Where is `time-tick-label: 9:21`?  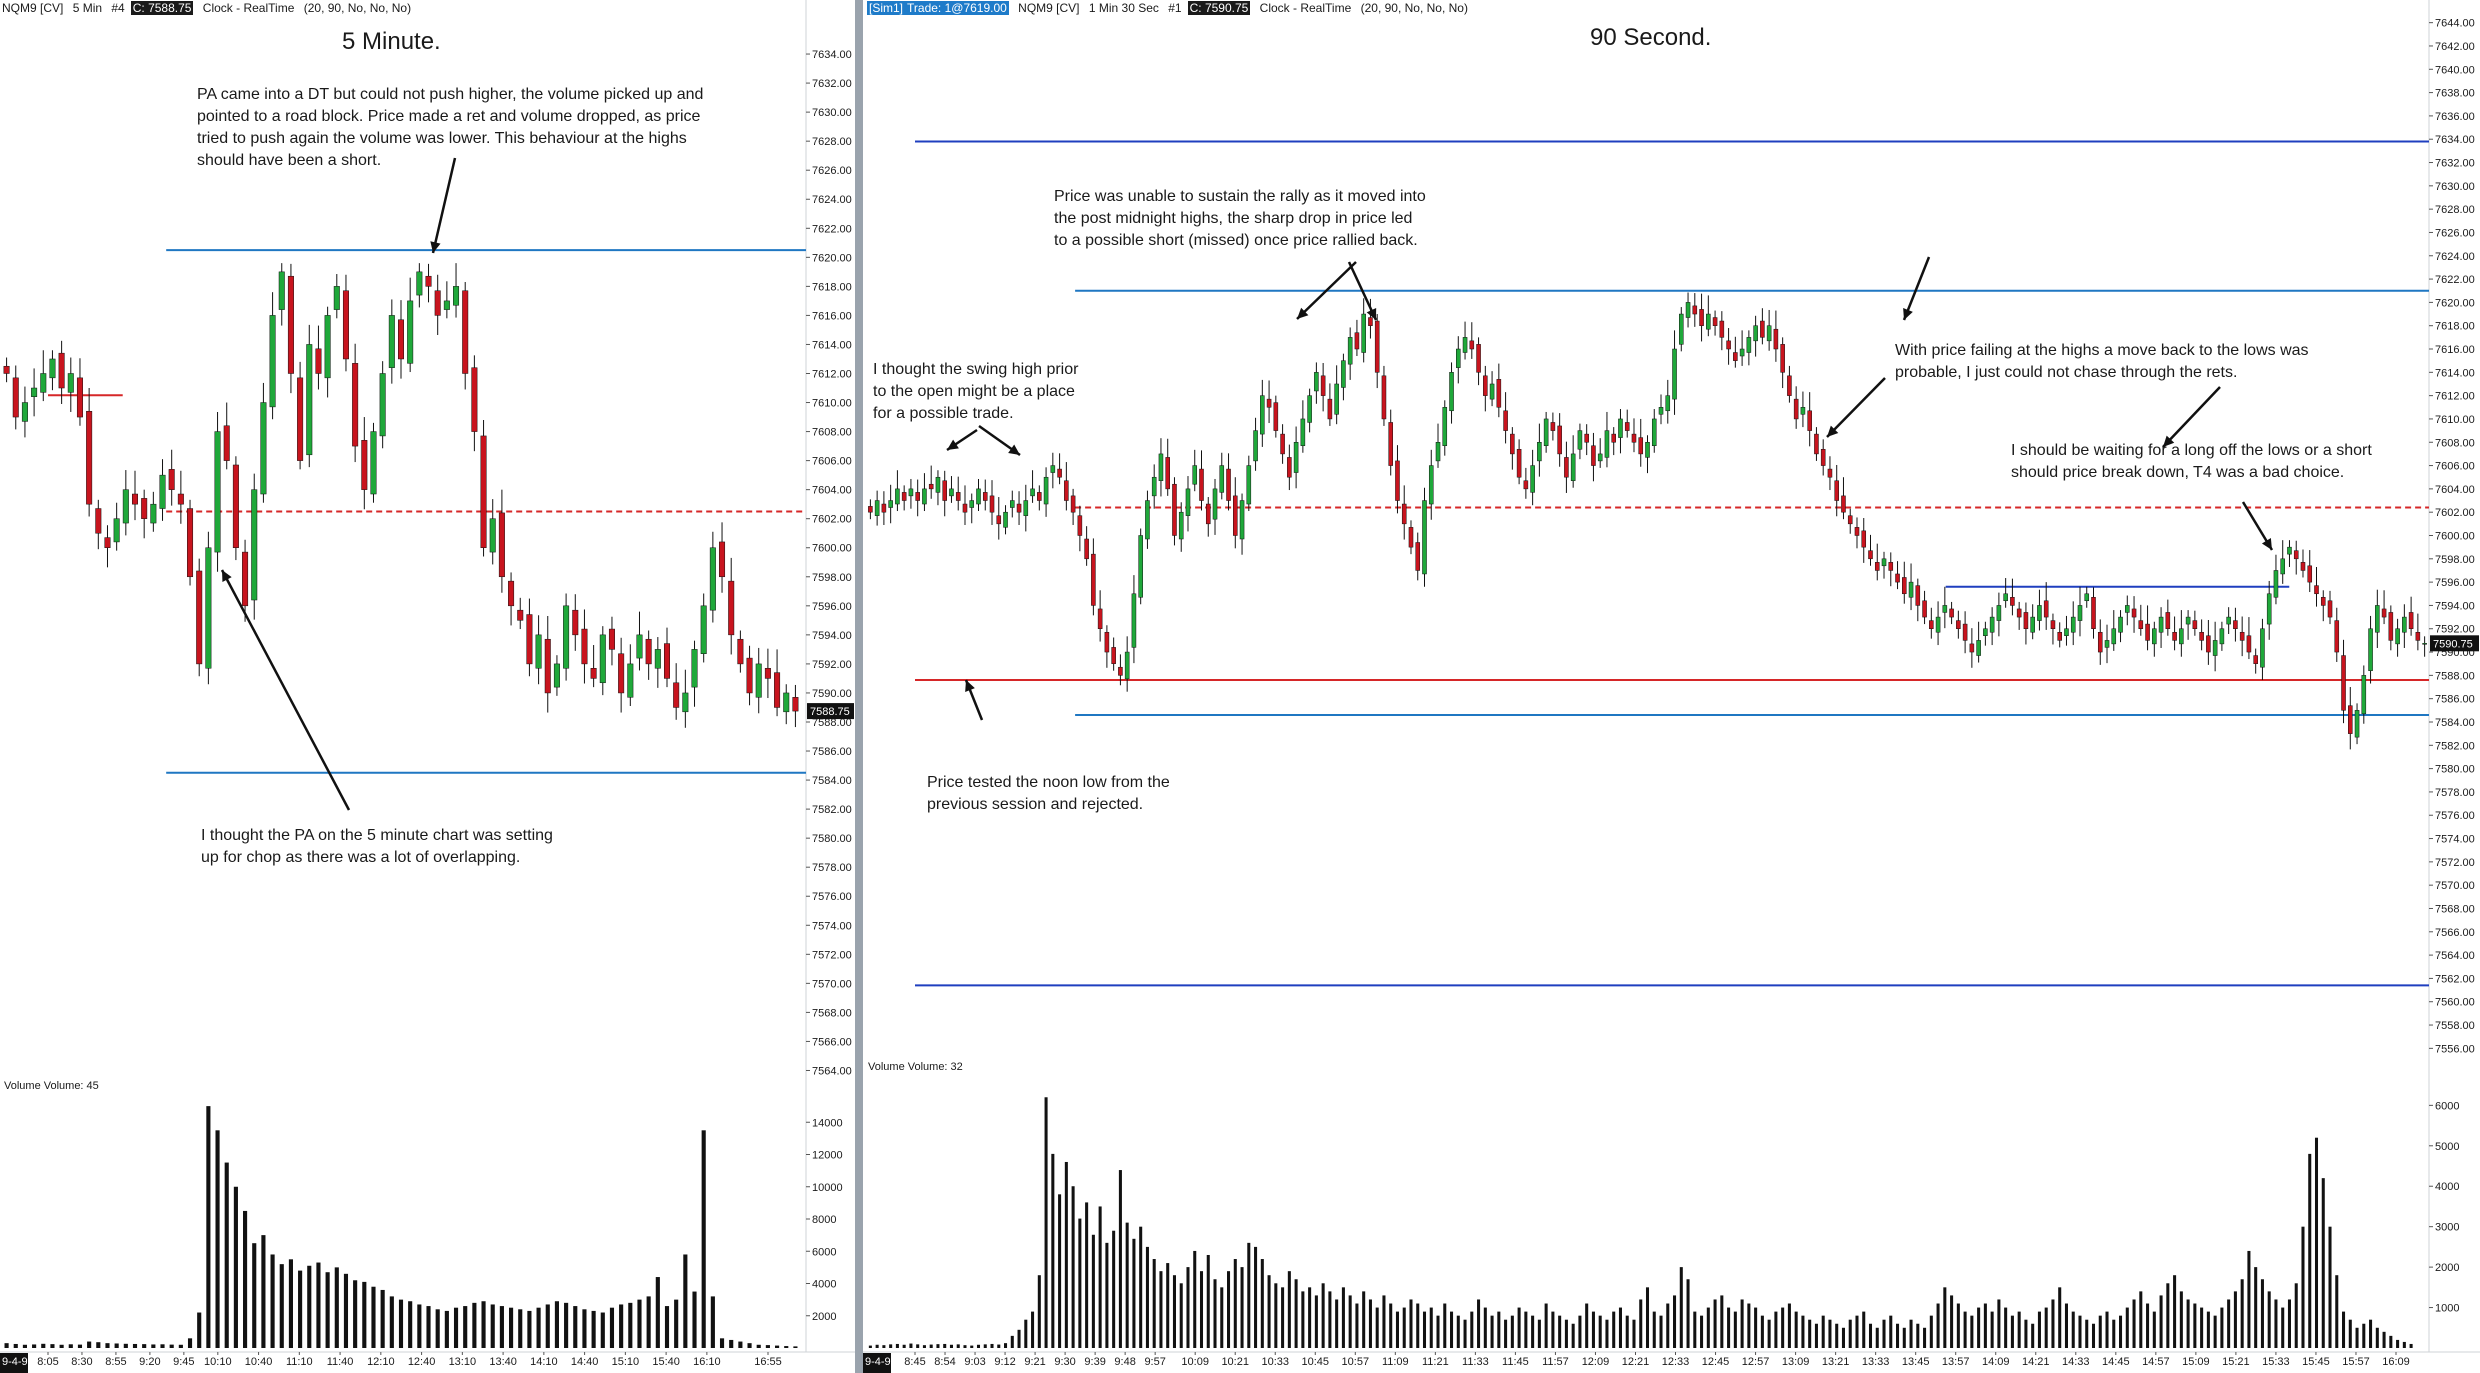
time-tick-label: 9:21 is located at coordinates (1034, 1362).